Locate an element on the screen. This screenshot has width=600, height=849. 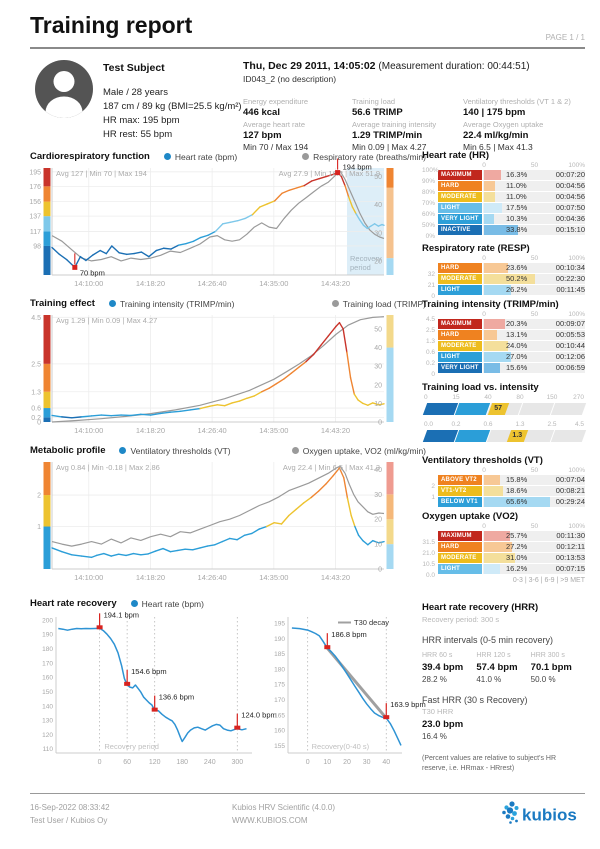
zone-percent: 65.6% is located at coordinates (517, 501).